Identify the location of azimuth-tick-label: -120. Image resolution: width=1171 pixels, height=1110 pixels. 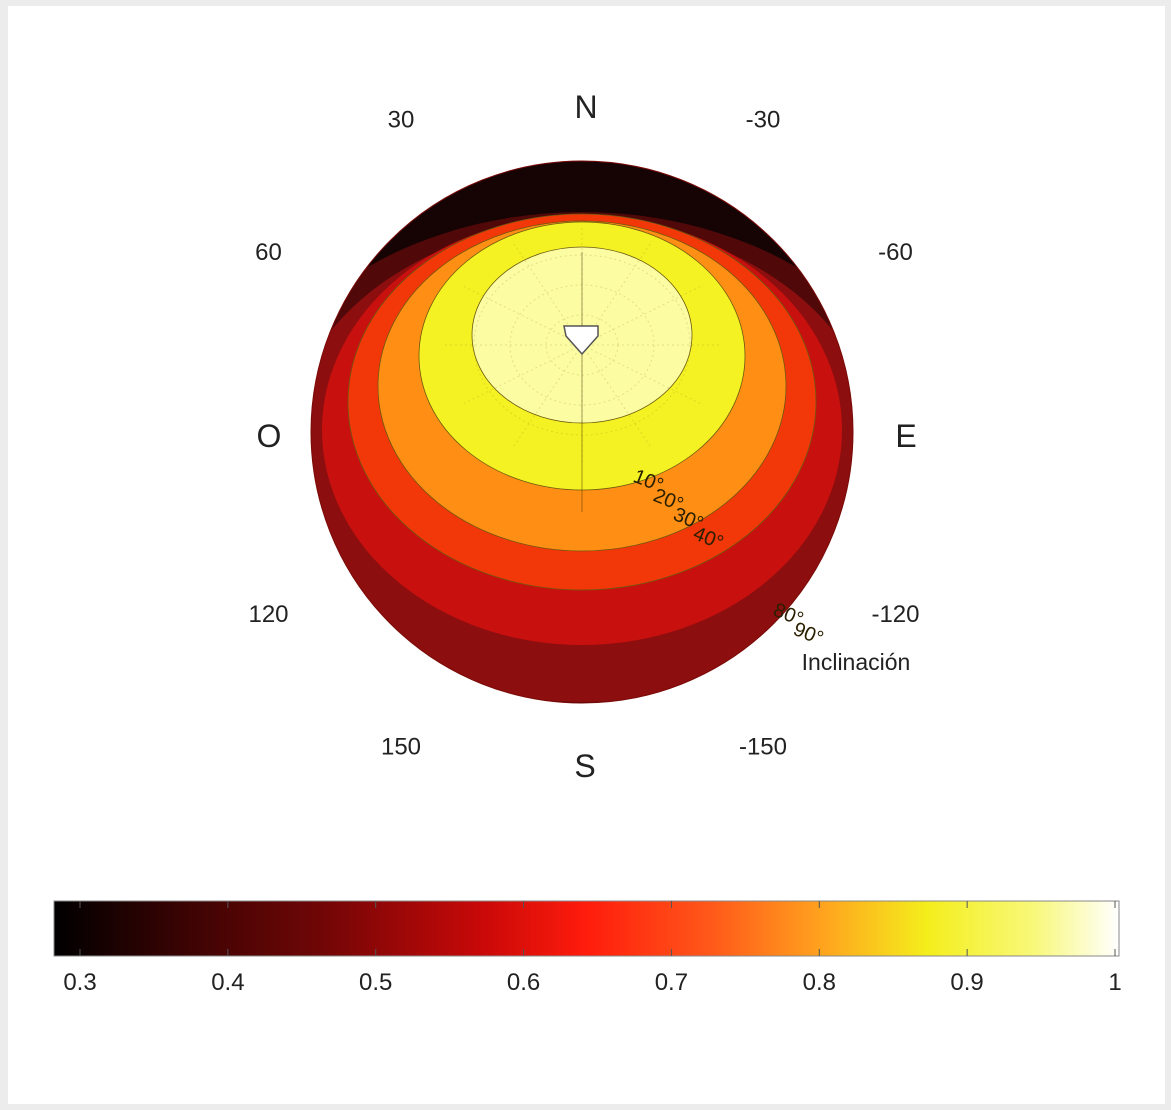
(895, 614).